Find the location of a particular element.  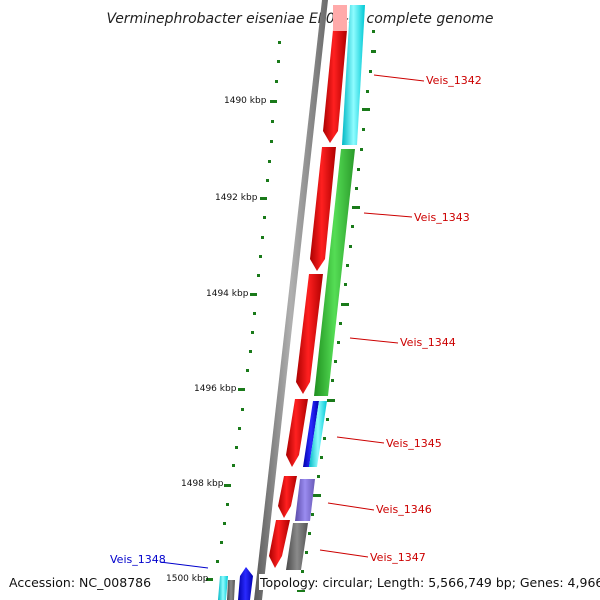

genome-backbone is located at coordinates (291, 300).